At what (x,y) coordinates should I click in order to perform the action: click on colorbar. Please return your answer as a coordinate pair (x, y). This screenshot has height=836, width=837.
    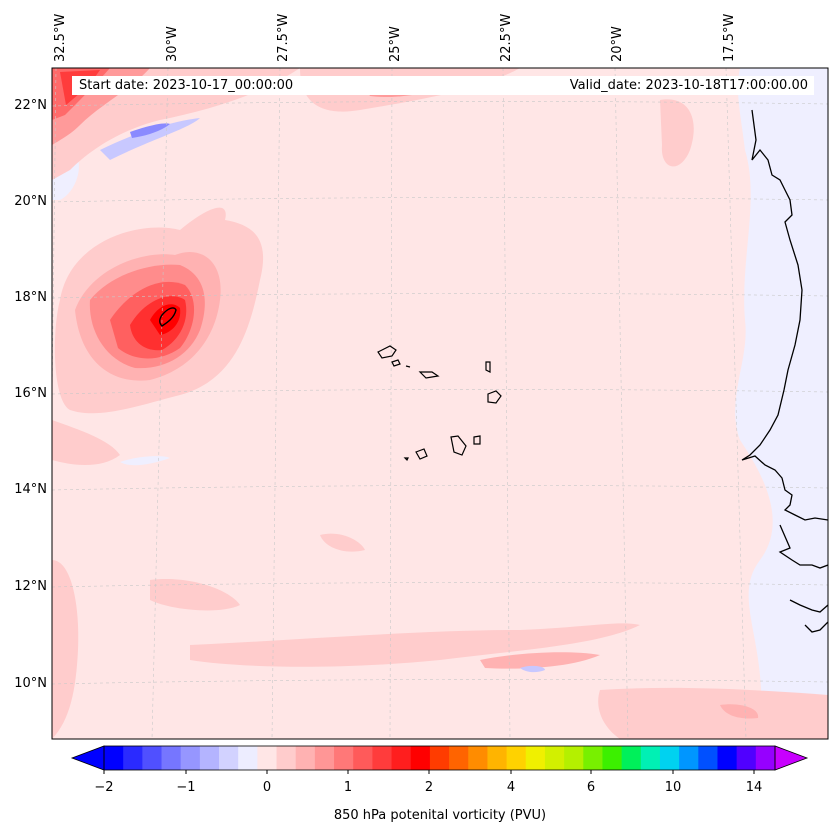
    Looking at the image, I should click on (439, 759).